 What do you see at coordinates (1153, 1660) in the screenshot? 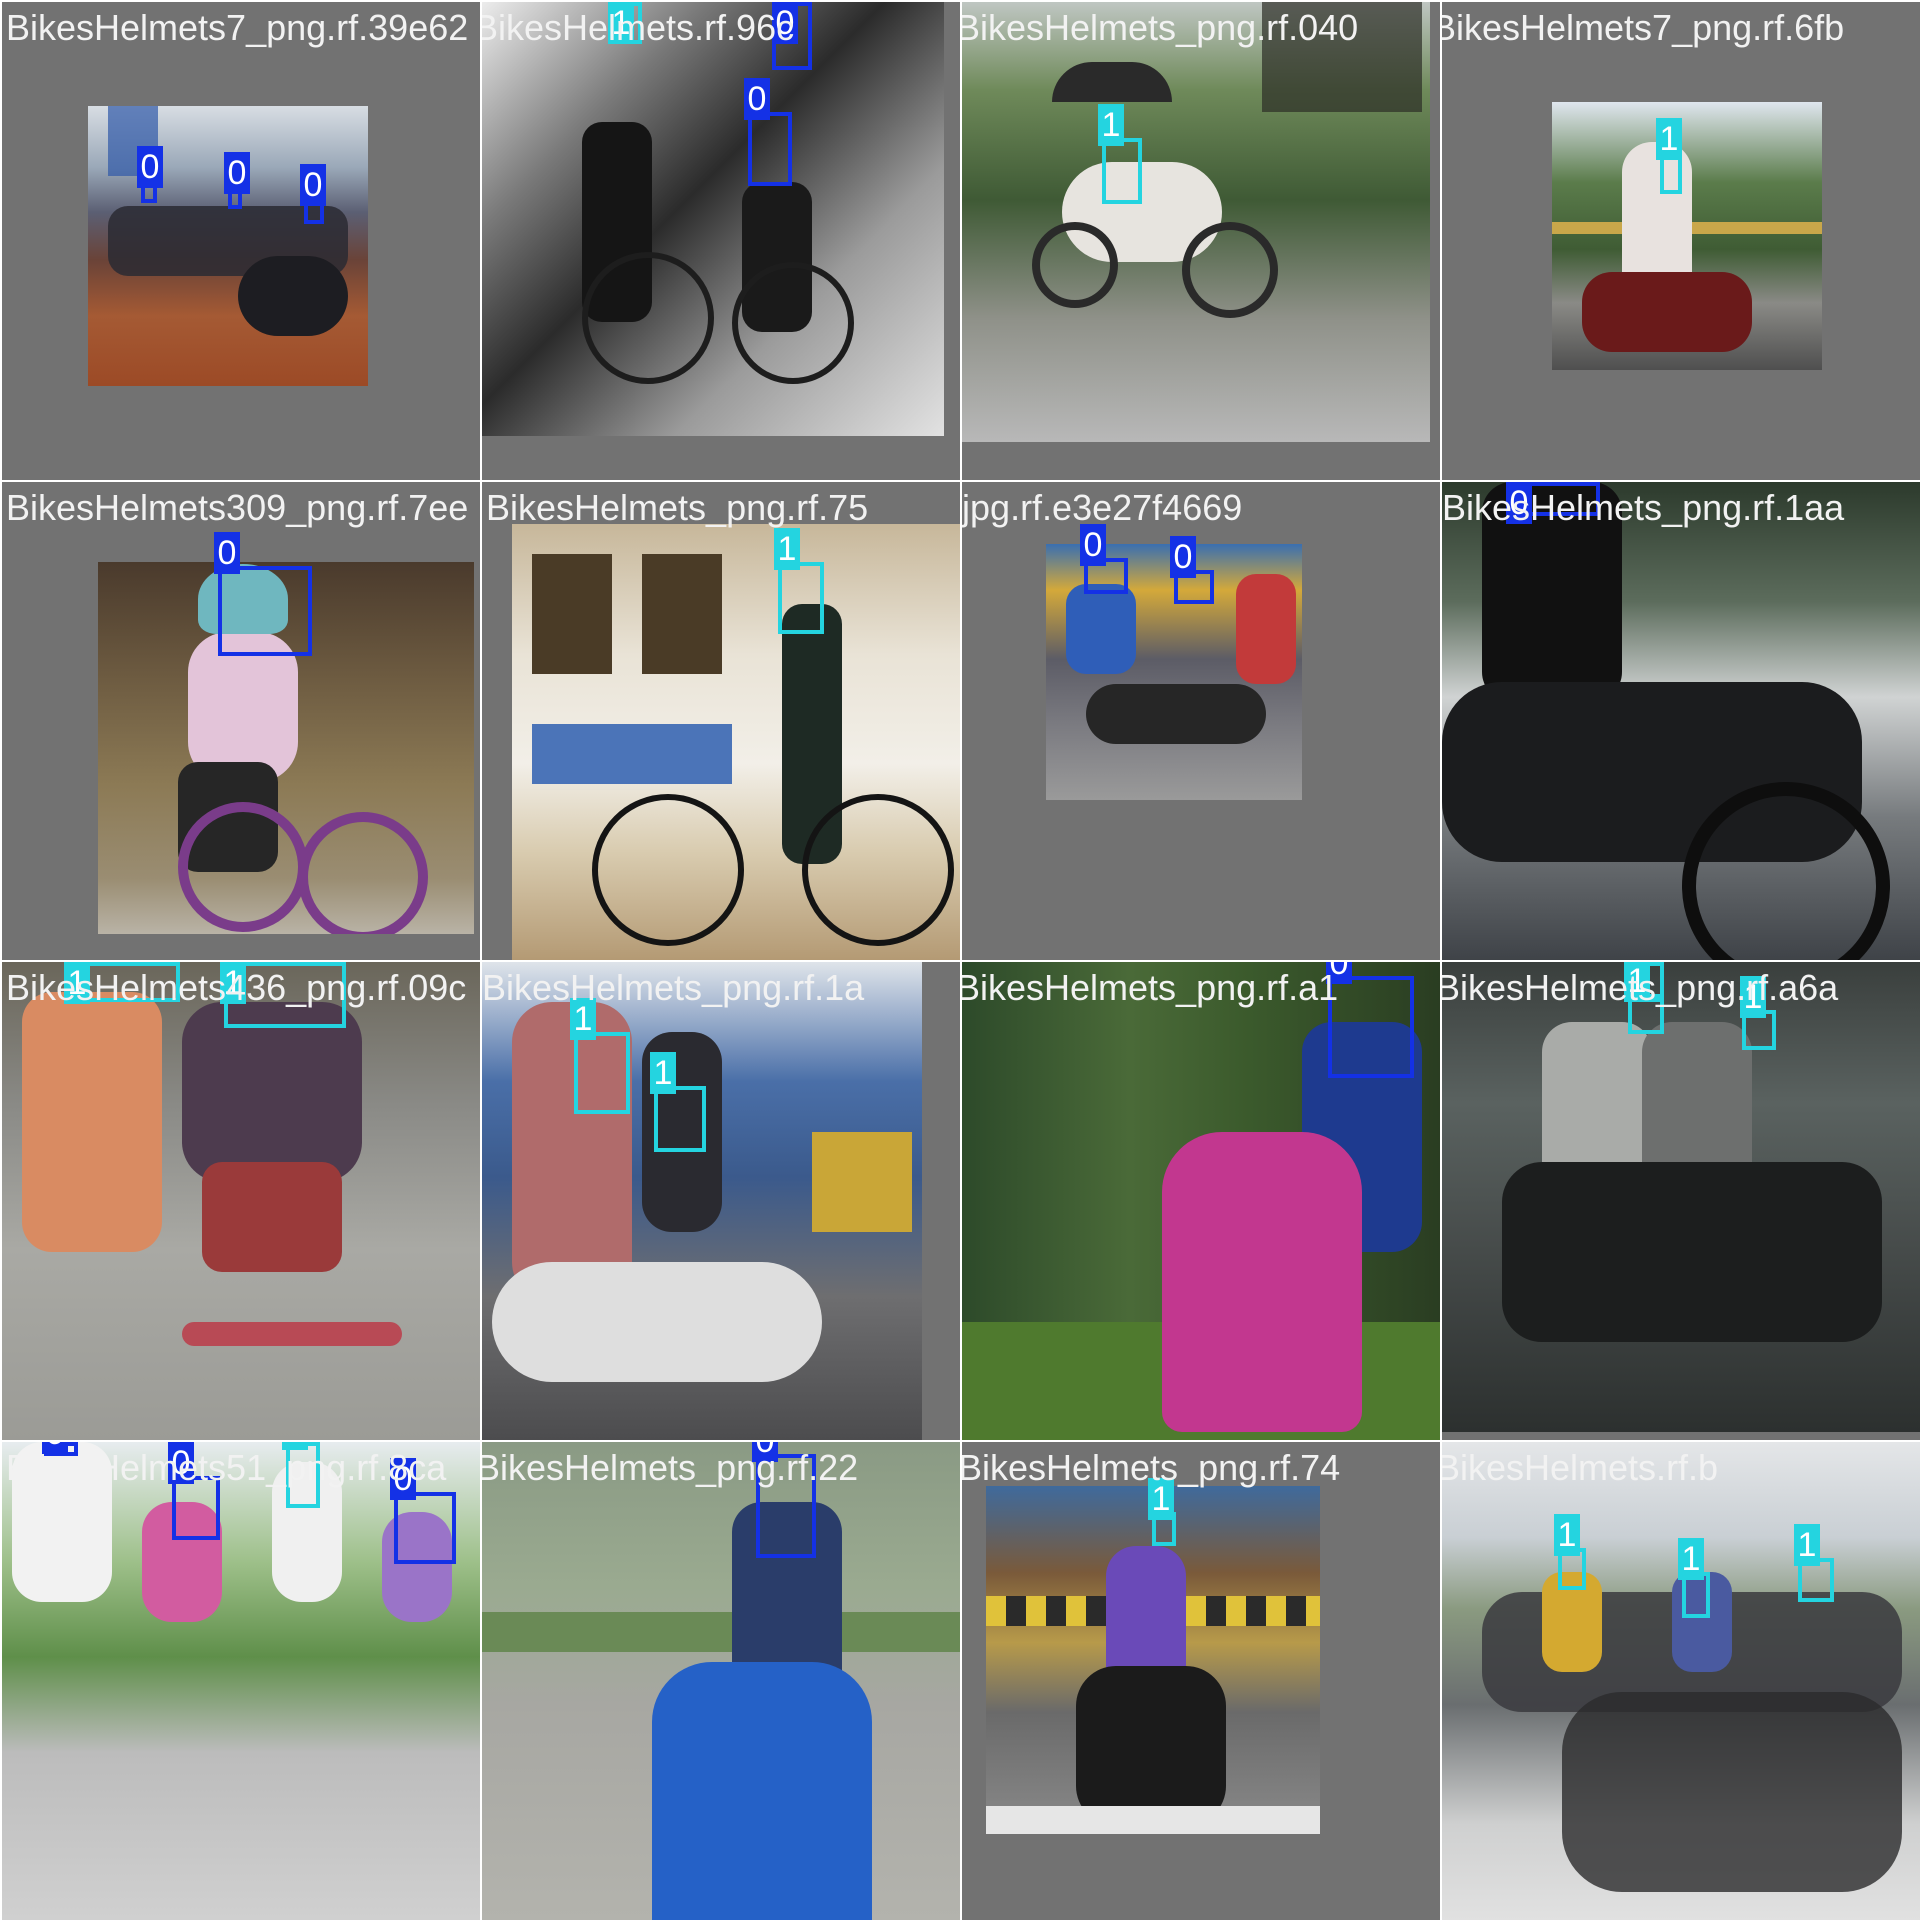
I see `photo-street-motorbike` at bounding box center [1153, 1660].